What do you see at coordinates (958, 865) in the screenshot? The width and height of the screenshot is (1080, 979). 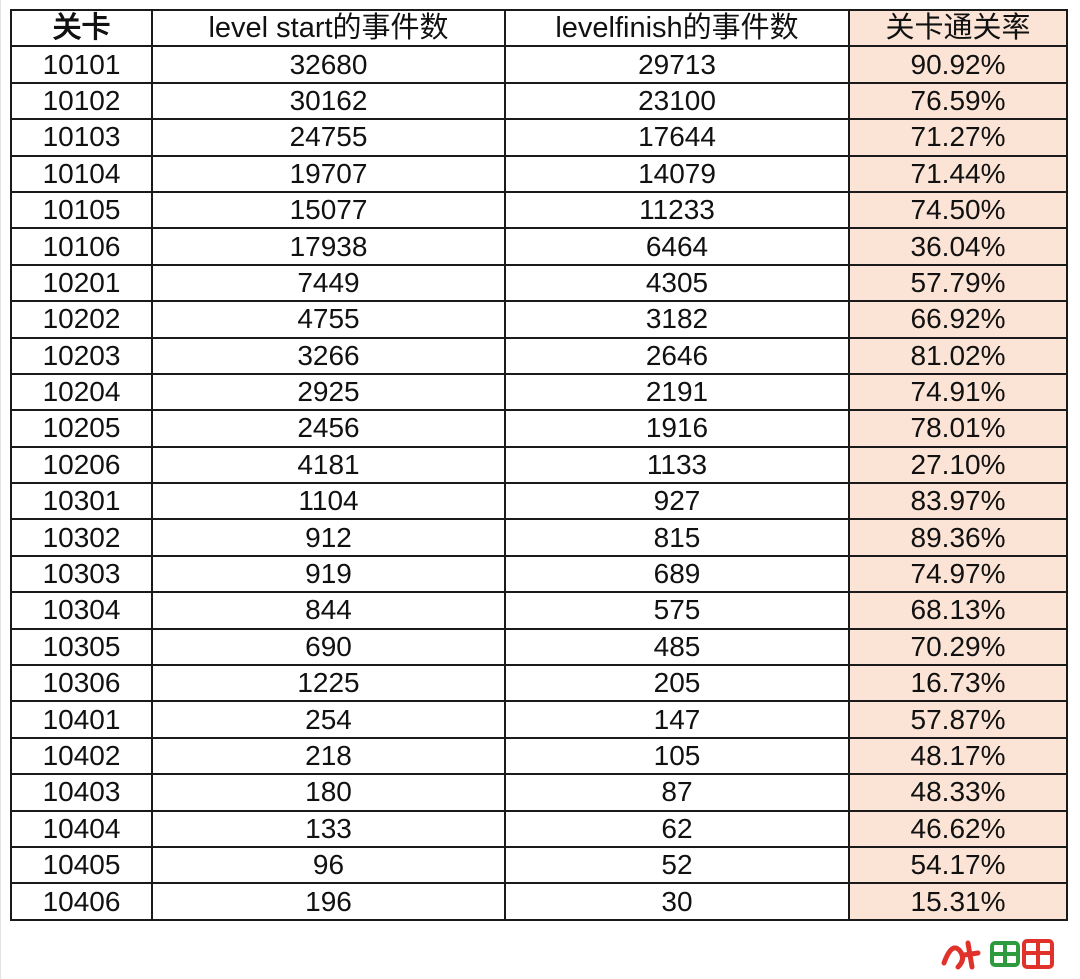 I see `cell-pass-rate: 54.17%` at bounding box center [958, 865].